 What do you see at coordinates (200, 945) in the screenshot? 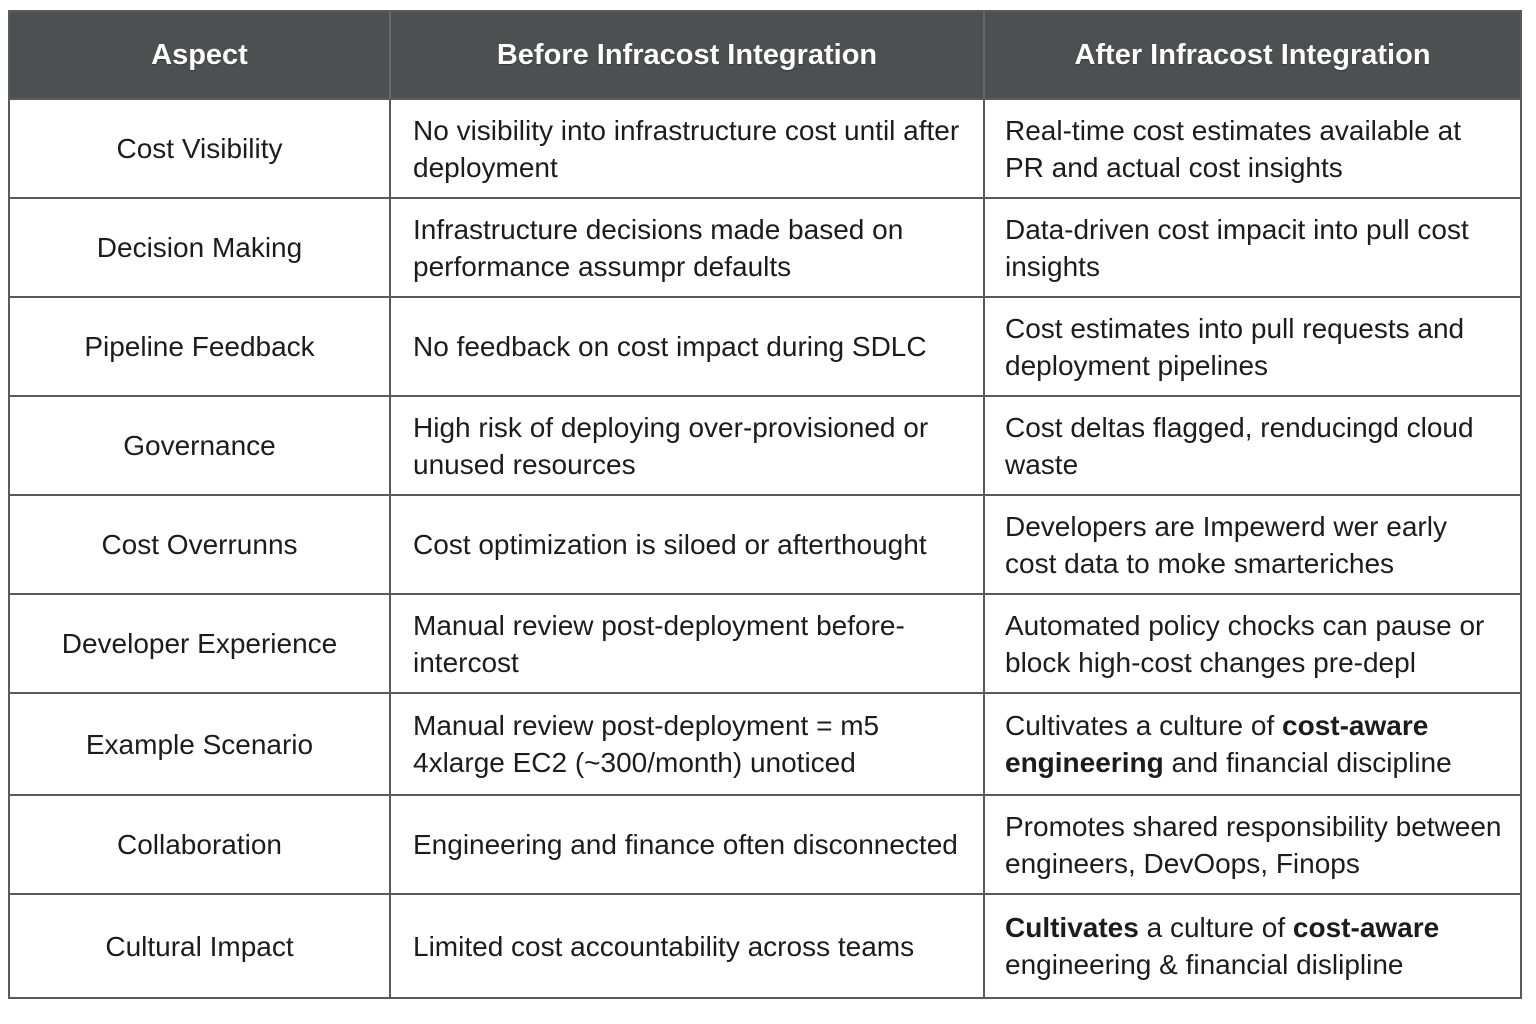
I see `row-aspect-cultural-impact: Cultural Impact` at bounding box center [200, 945].